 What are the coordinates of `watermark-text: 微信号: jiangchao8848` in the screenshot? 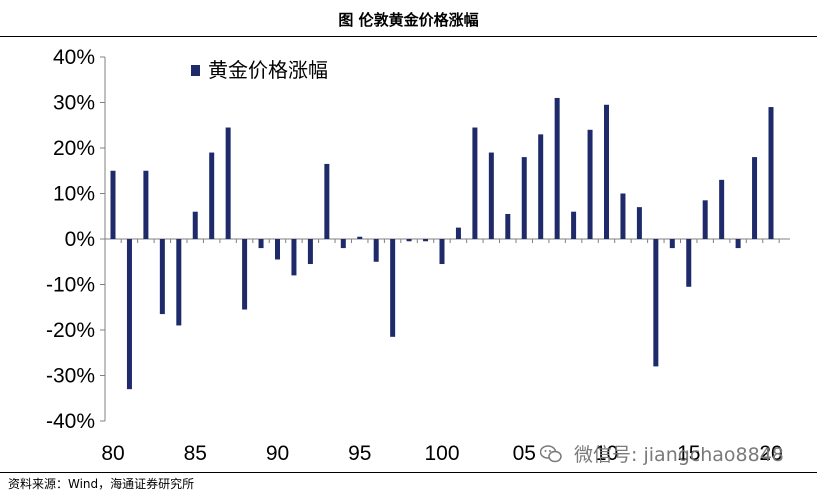 It's located at (679, 455).